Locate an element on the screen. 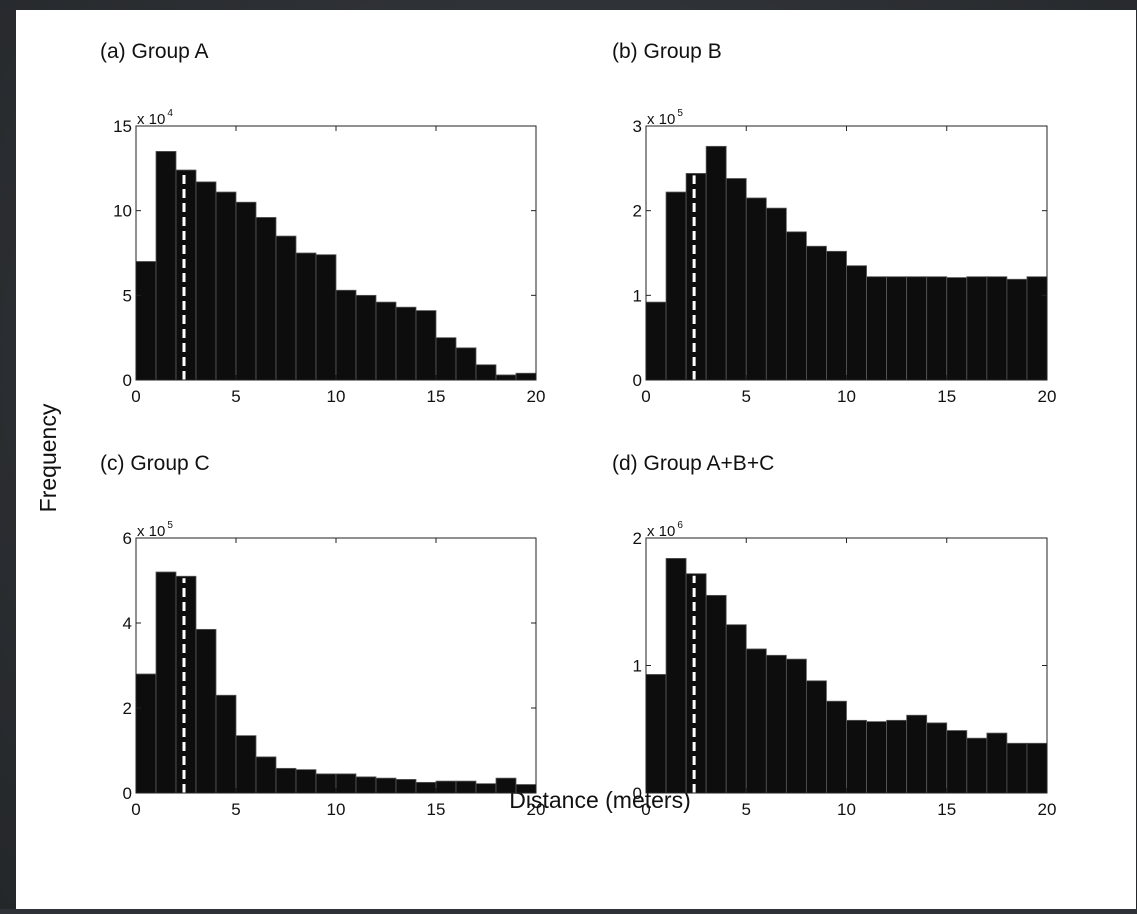 This screenshot has width=1137, height=914. y-multiplier-label: x 10 4 is located at coordinates (155, 118).